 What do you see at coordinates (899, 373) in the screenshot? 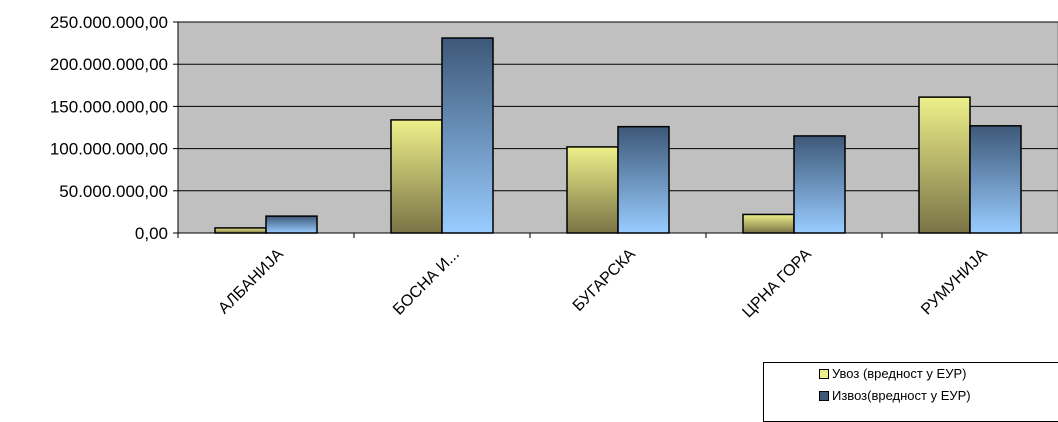
I see `legend-label-import: Увоз (вредност у ЕУР)` at bounding box center [899, 373].